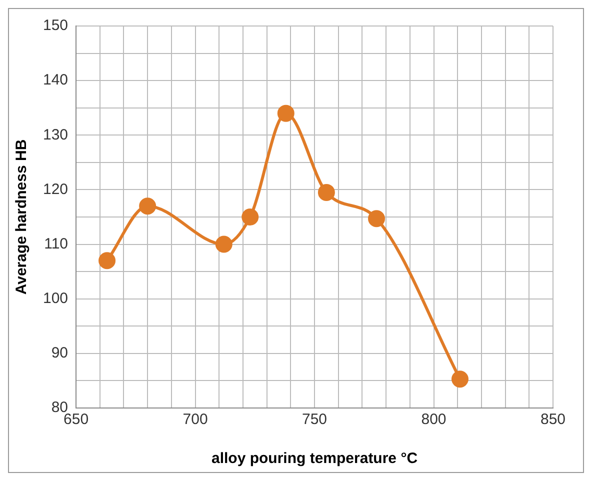 This screenshot has width=592, height=481. Describe the element at coordinates (56, 243) in the screenshot. I see `y-tick-label: 110` at that location.